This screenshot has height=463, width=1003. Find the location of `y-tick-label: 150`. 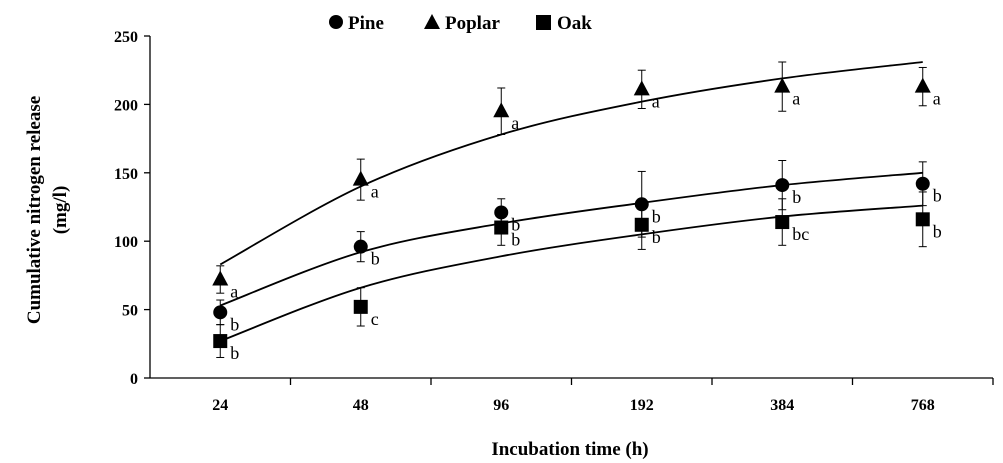

y-tick-label: 150 is located at coordinates (126, 174).